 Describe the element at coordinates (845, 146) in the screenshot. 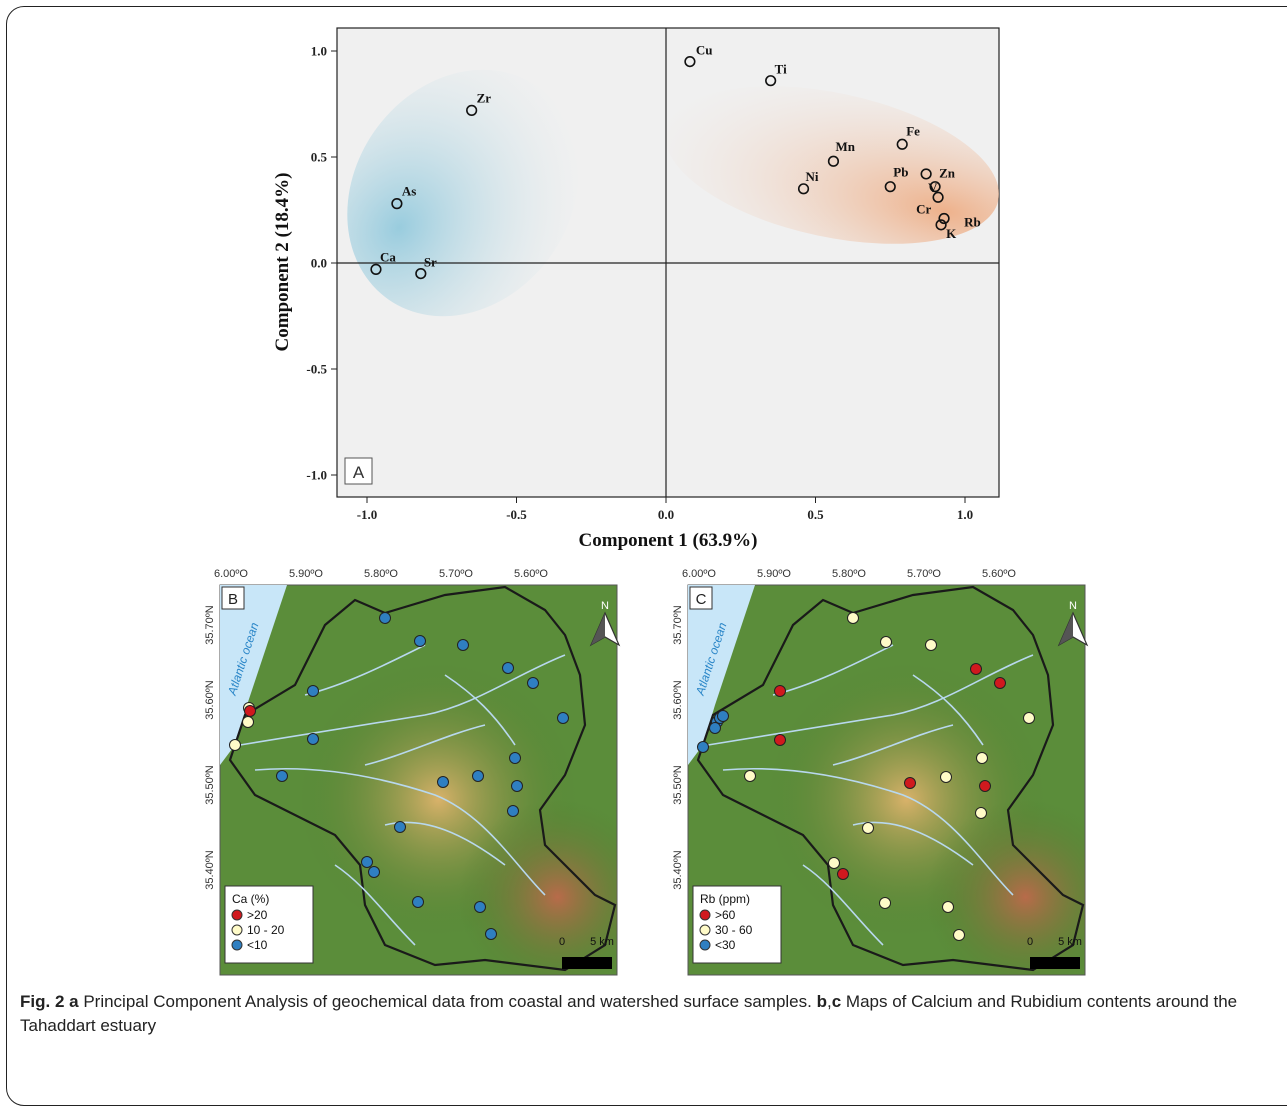

I see `pca-point-label: Mn` at that location.